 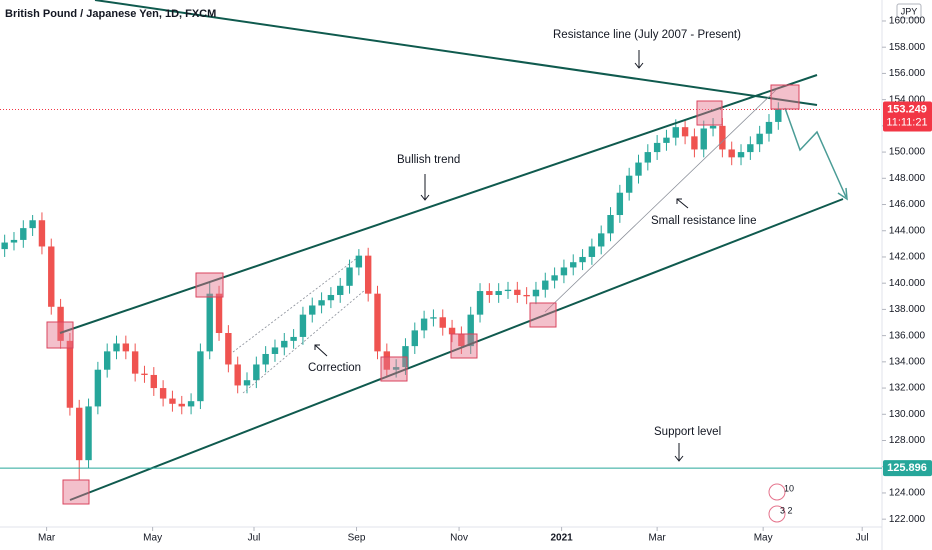 What do you see at coordinates (647, 35) in the screenshot?
I see `annotation: Resistance line (July 2007 - Present)` at bounding box center [647, 35].